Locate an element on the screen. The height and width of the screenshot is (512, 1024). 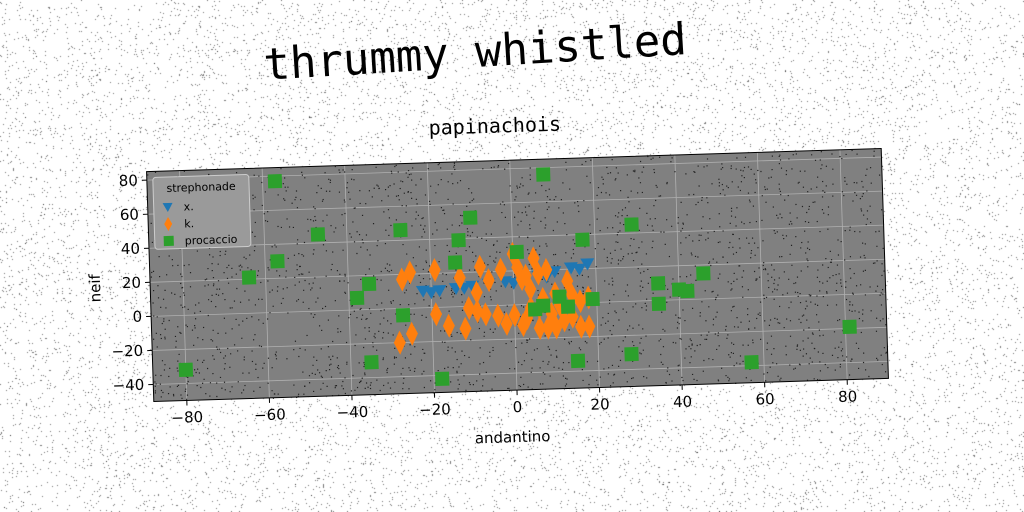
x-tick-label: 60 is located at coordinates (765, 399).